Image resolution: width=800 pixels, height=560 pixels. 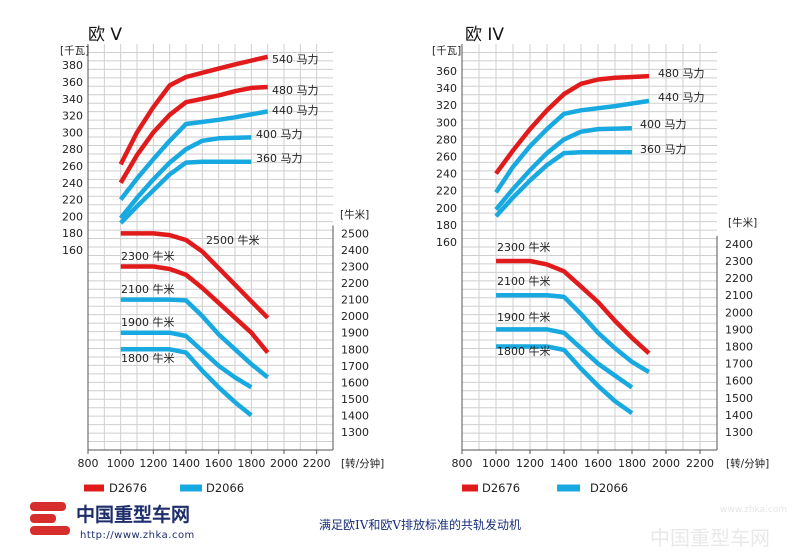 What do you see at coordinates (753, 510) in the screenshot?
I see `watermark-url: www.zhka.com` at bounding box center [753, 510].